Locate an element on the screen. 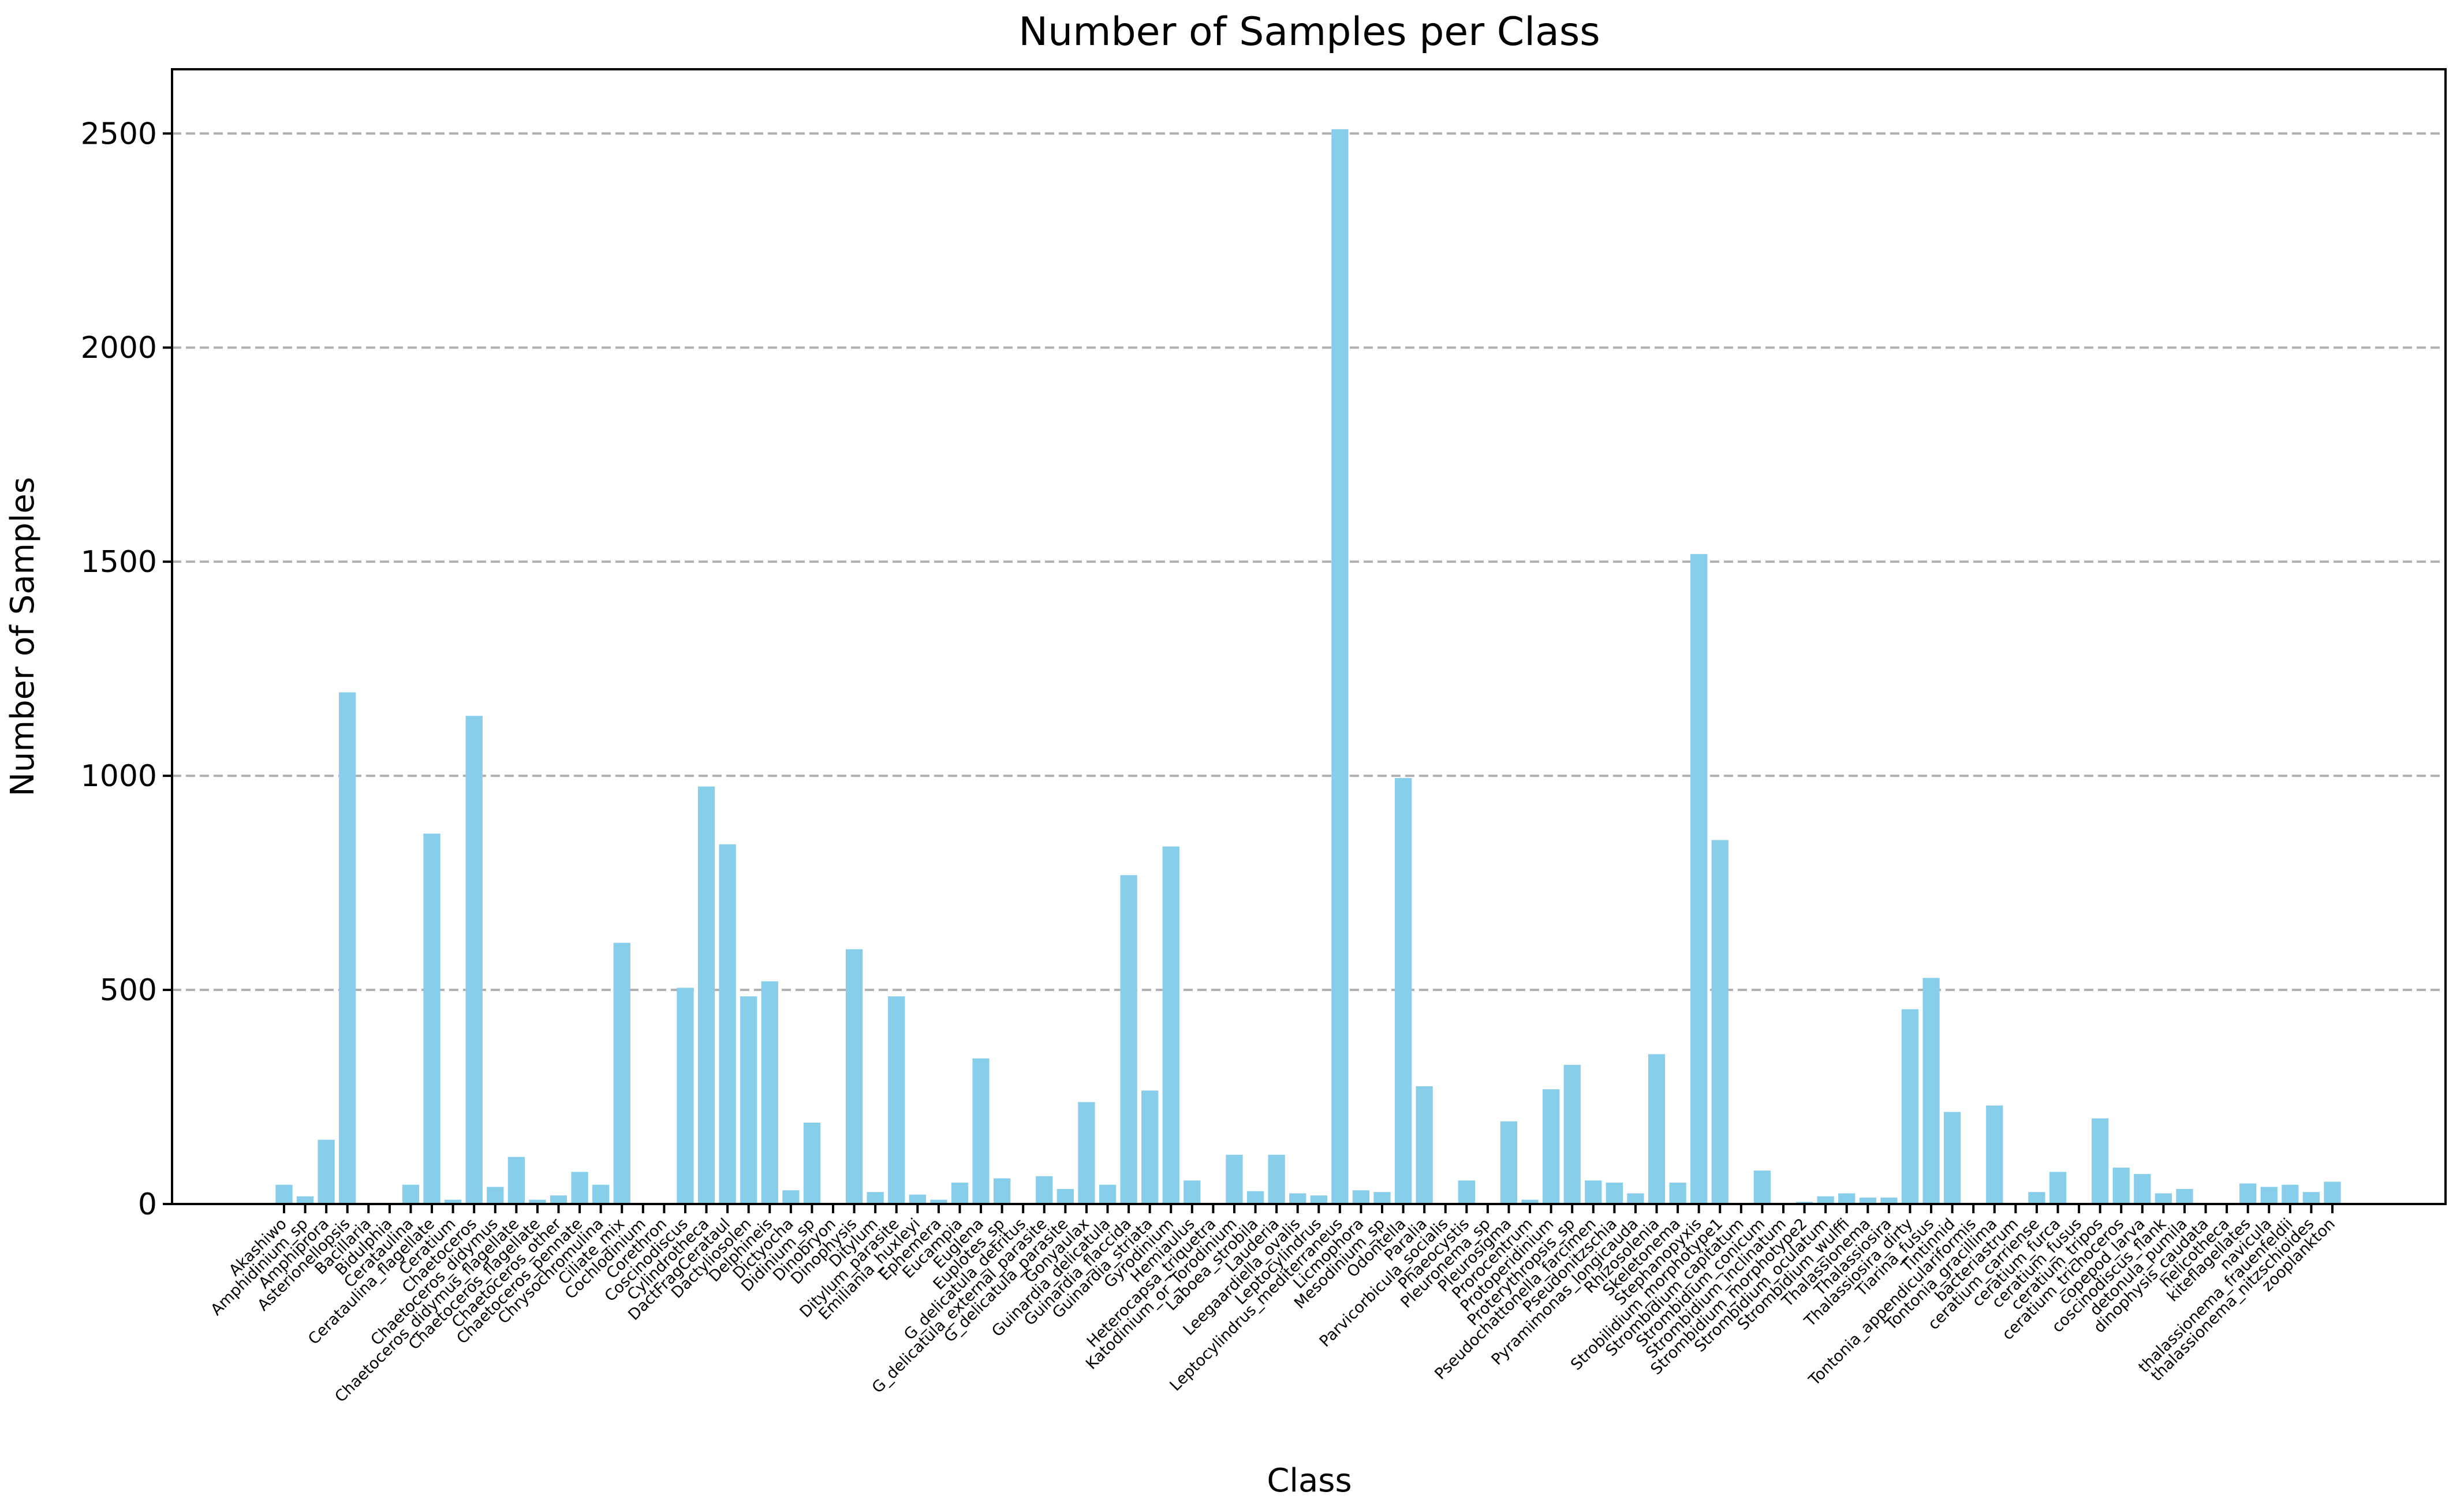  y-tick-label: 2000 is located at coordinates (119, 348).